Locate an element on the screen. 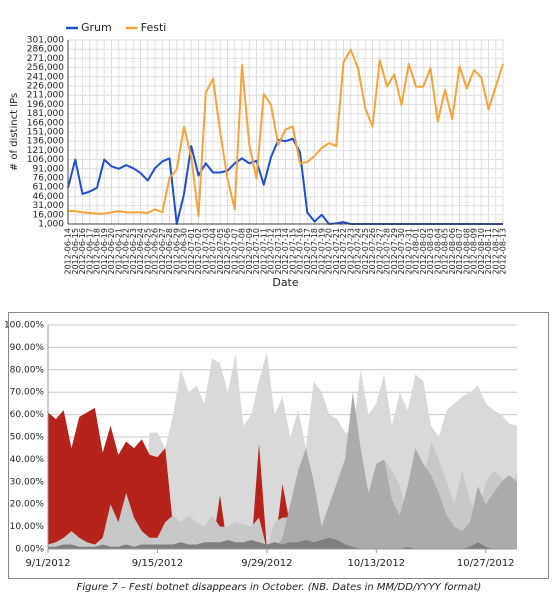 The width and height of the screenshot is (558, 597). x-tick-label: 2012-06-15 is located at coordinates (75, 251).